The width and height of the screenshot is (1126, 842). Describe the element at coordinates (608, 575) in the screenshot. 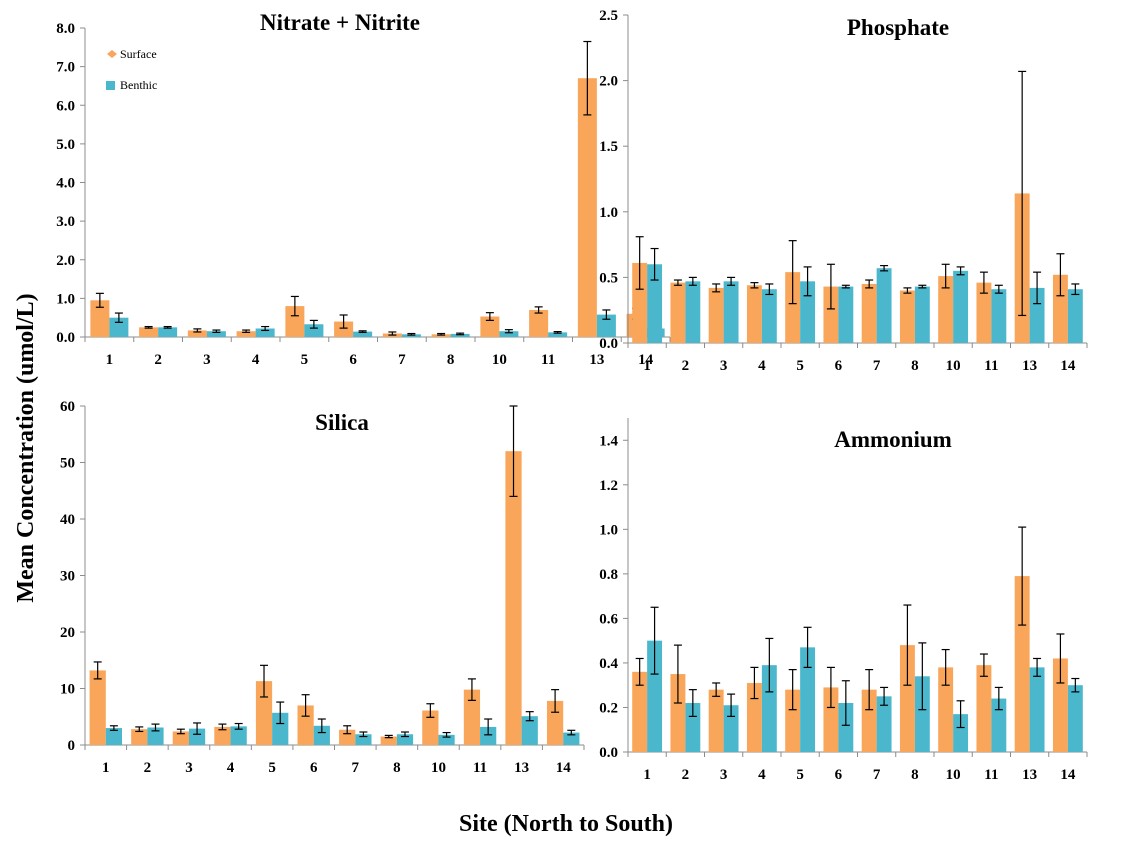

I see `y-tick-label: 0.8` at that location.